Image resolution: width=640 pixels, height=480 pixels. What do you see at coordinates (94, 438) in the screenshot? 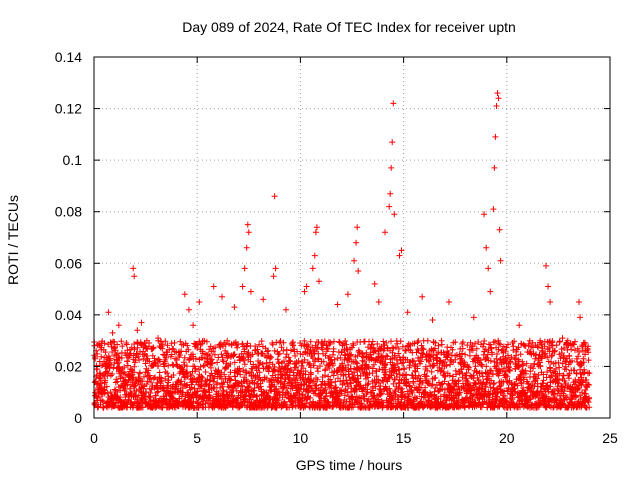
I see `x-tick-label: 0` at bounding box center [94, 438].